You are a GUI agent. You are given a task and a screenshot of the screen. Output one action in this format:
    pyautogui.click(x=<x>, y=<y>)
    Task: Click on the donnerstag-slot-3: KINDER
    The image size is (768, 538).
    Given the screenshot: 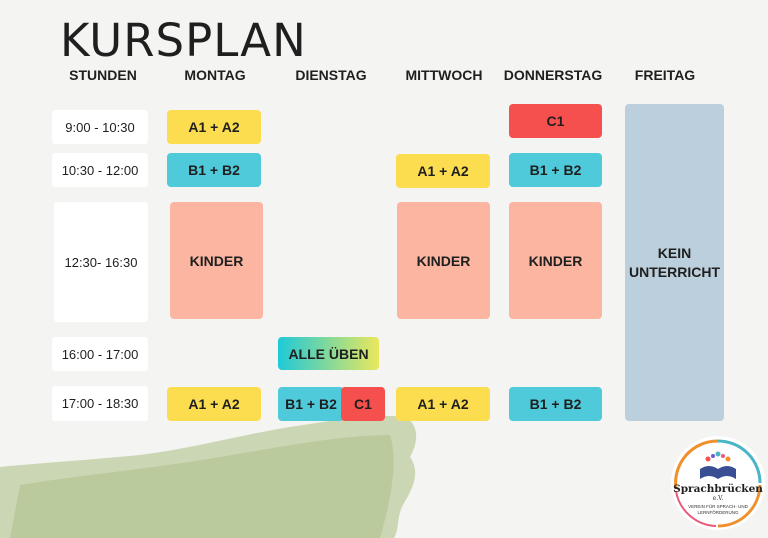 What is the action you would take?
    pyautogui.click(x=555, y=260)
    